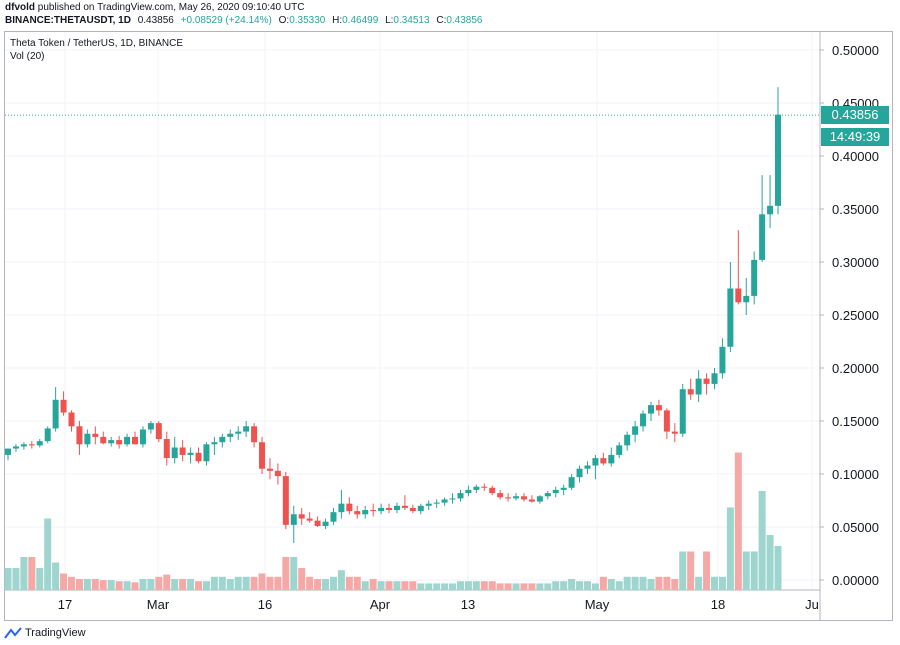 This screenshot has width=900, height=645. I want to click on high-label: H:, so click(337, 20).